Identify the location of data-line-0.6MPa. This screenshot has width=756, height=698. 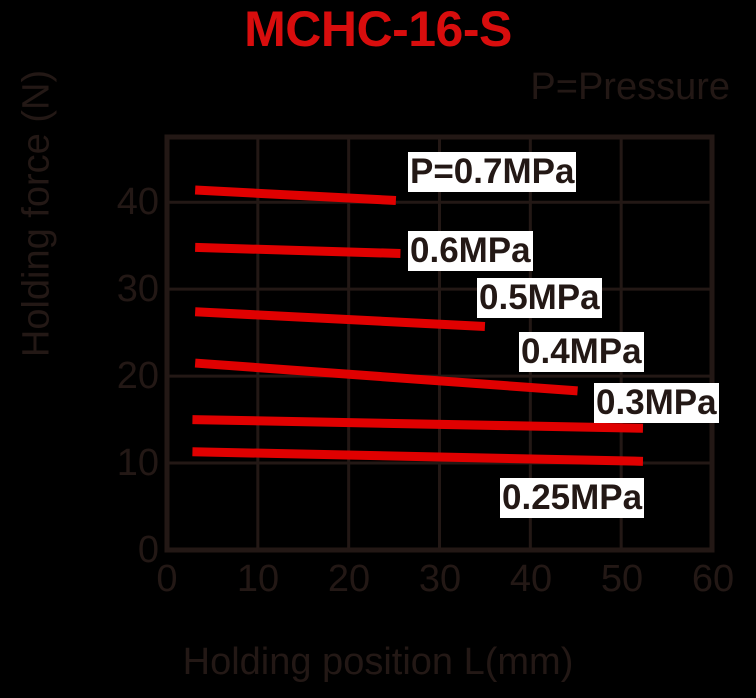
(298, 250).